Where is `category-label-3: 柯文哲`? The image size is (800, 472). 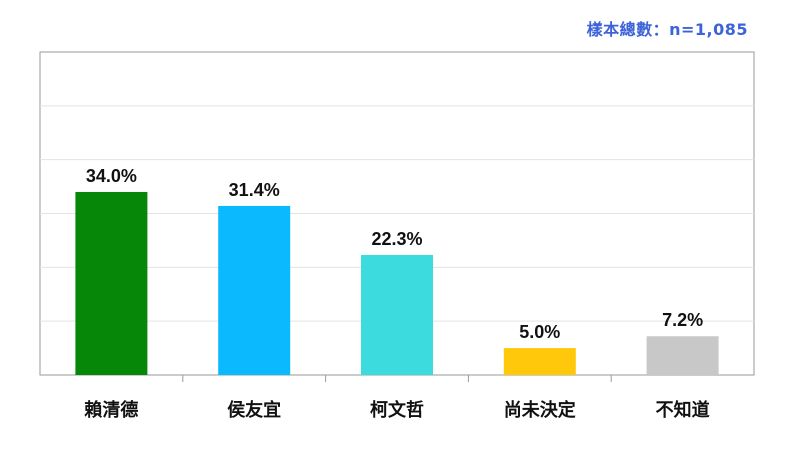 category-label-3: 柯文哲 is located at coordinates (397, 410).